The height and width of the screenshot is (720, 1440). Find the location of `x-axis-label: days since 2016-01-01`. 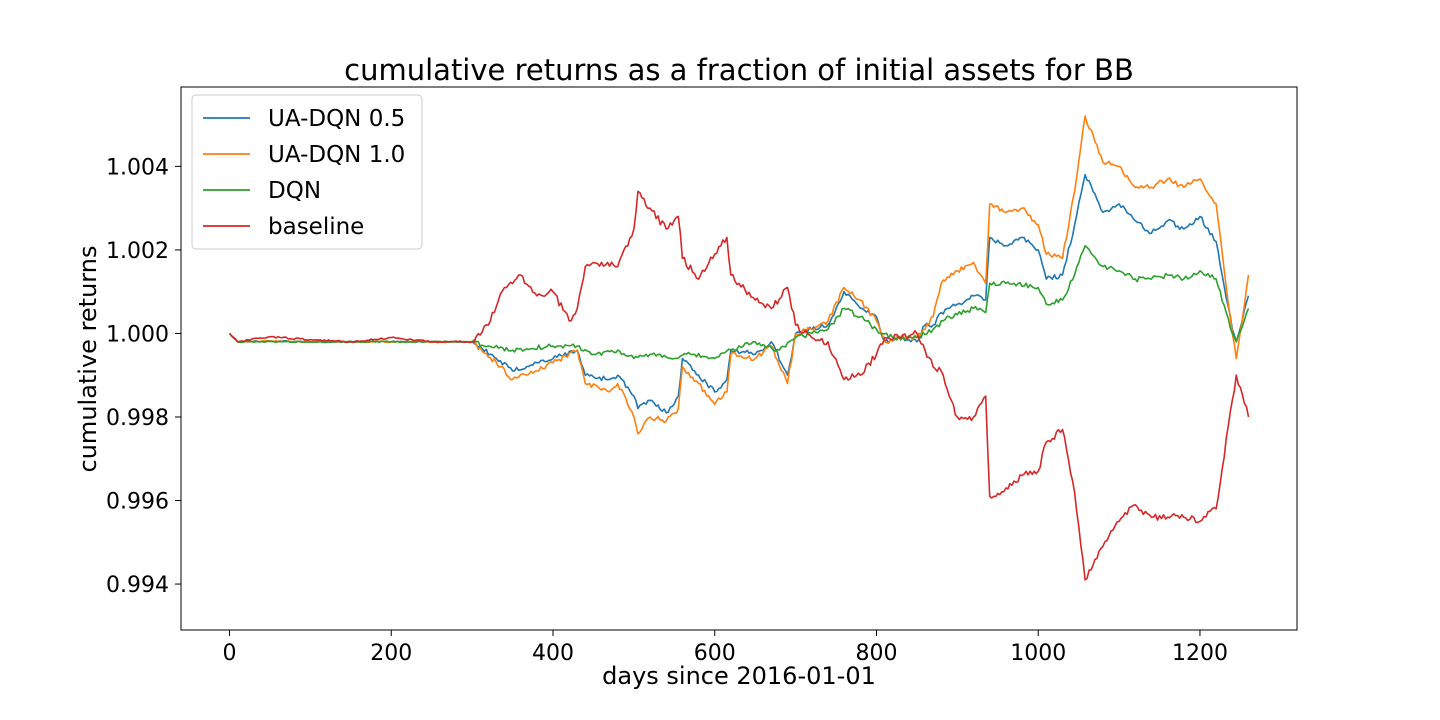

x-axis-label: days since 2016-01-01 is located at coordinates (739, 676).